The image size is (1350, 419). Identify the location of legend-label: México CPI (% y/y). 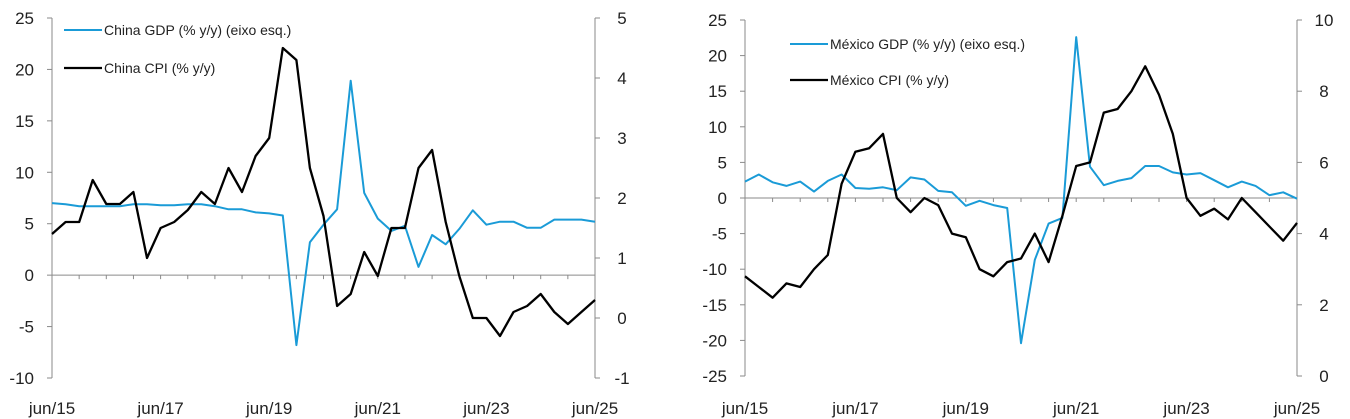
(889, 80).